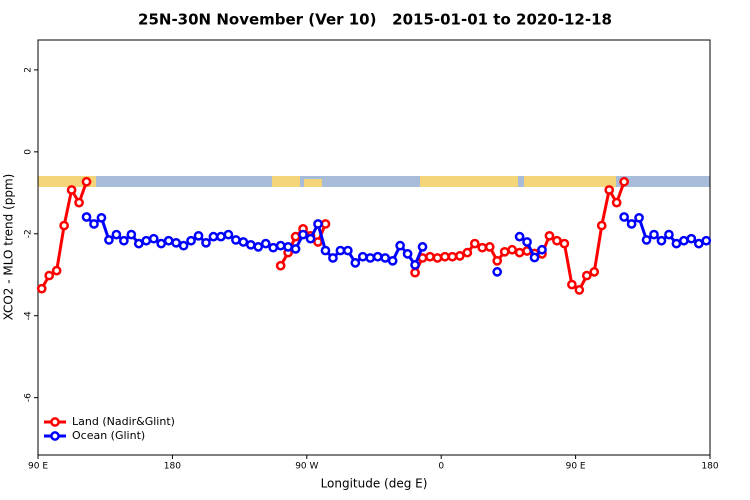 This screenshot has width=750, height=500. Describe the element at coordinates (29, 315) in the screenshot. I see `y-tick-label: -4` at that location.